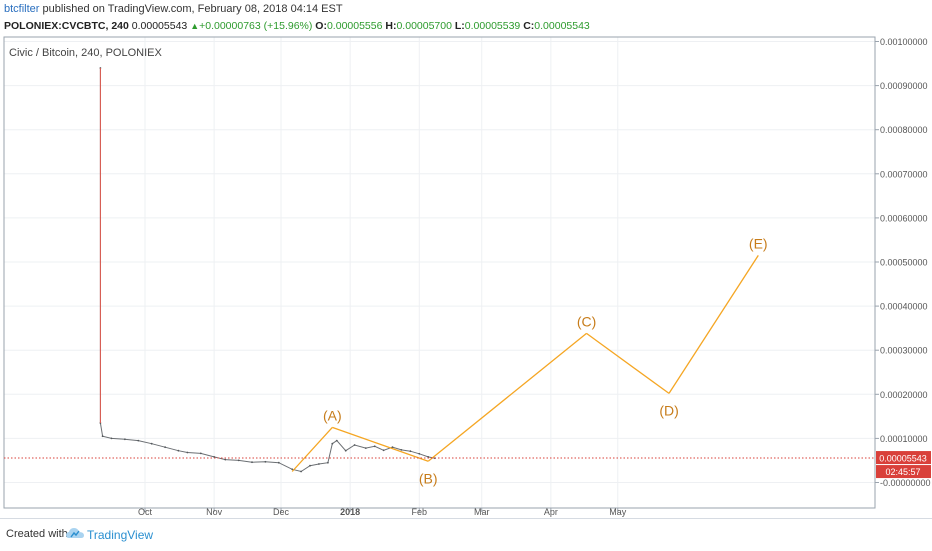  Describe the element at coordinates (145, 512) in the screenshot. I see `x-tick-label: Oct` at that location.